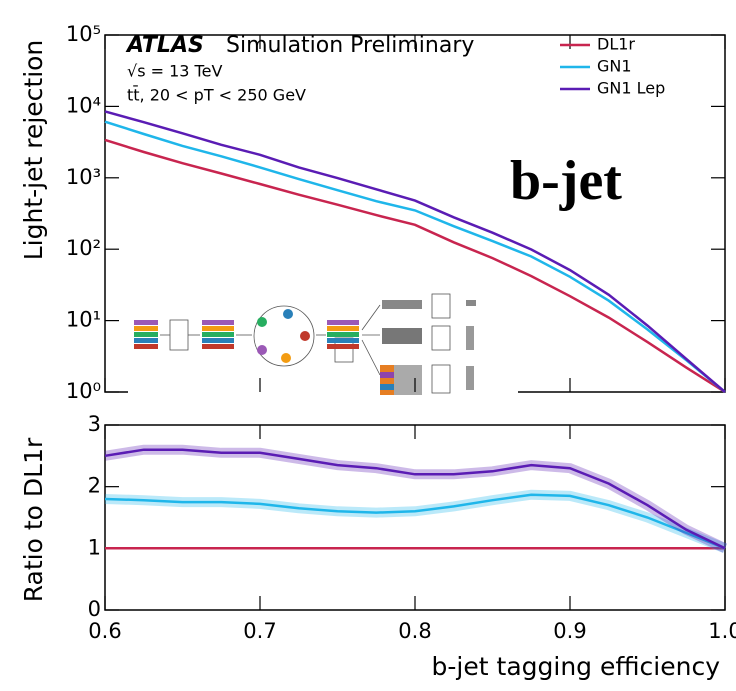 The width and height of the screenshot is (736, 691). What do you see at coordinates (83, 177) in the screenshot?
I see `y-tick-label: 10³` at bounding box center [83, 177].